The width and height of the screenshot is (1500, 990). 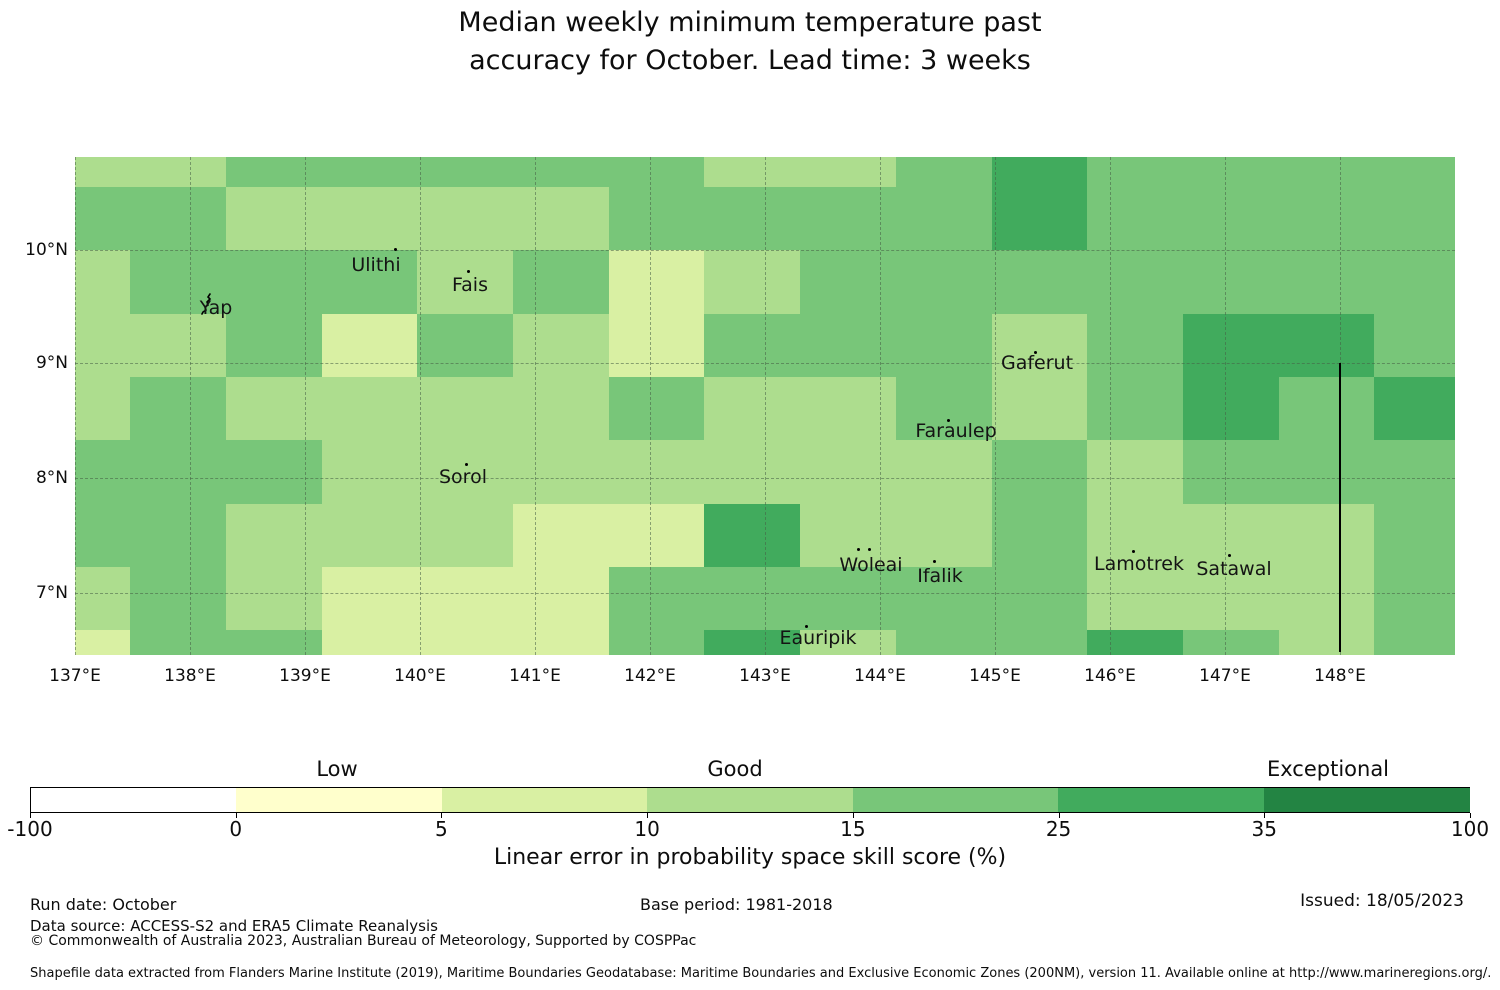 I want to click on x-tick-label: 137°E, so click(x=75, y=676).